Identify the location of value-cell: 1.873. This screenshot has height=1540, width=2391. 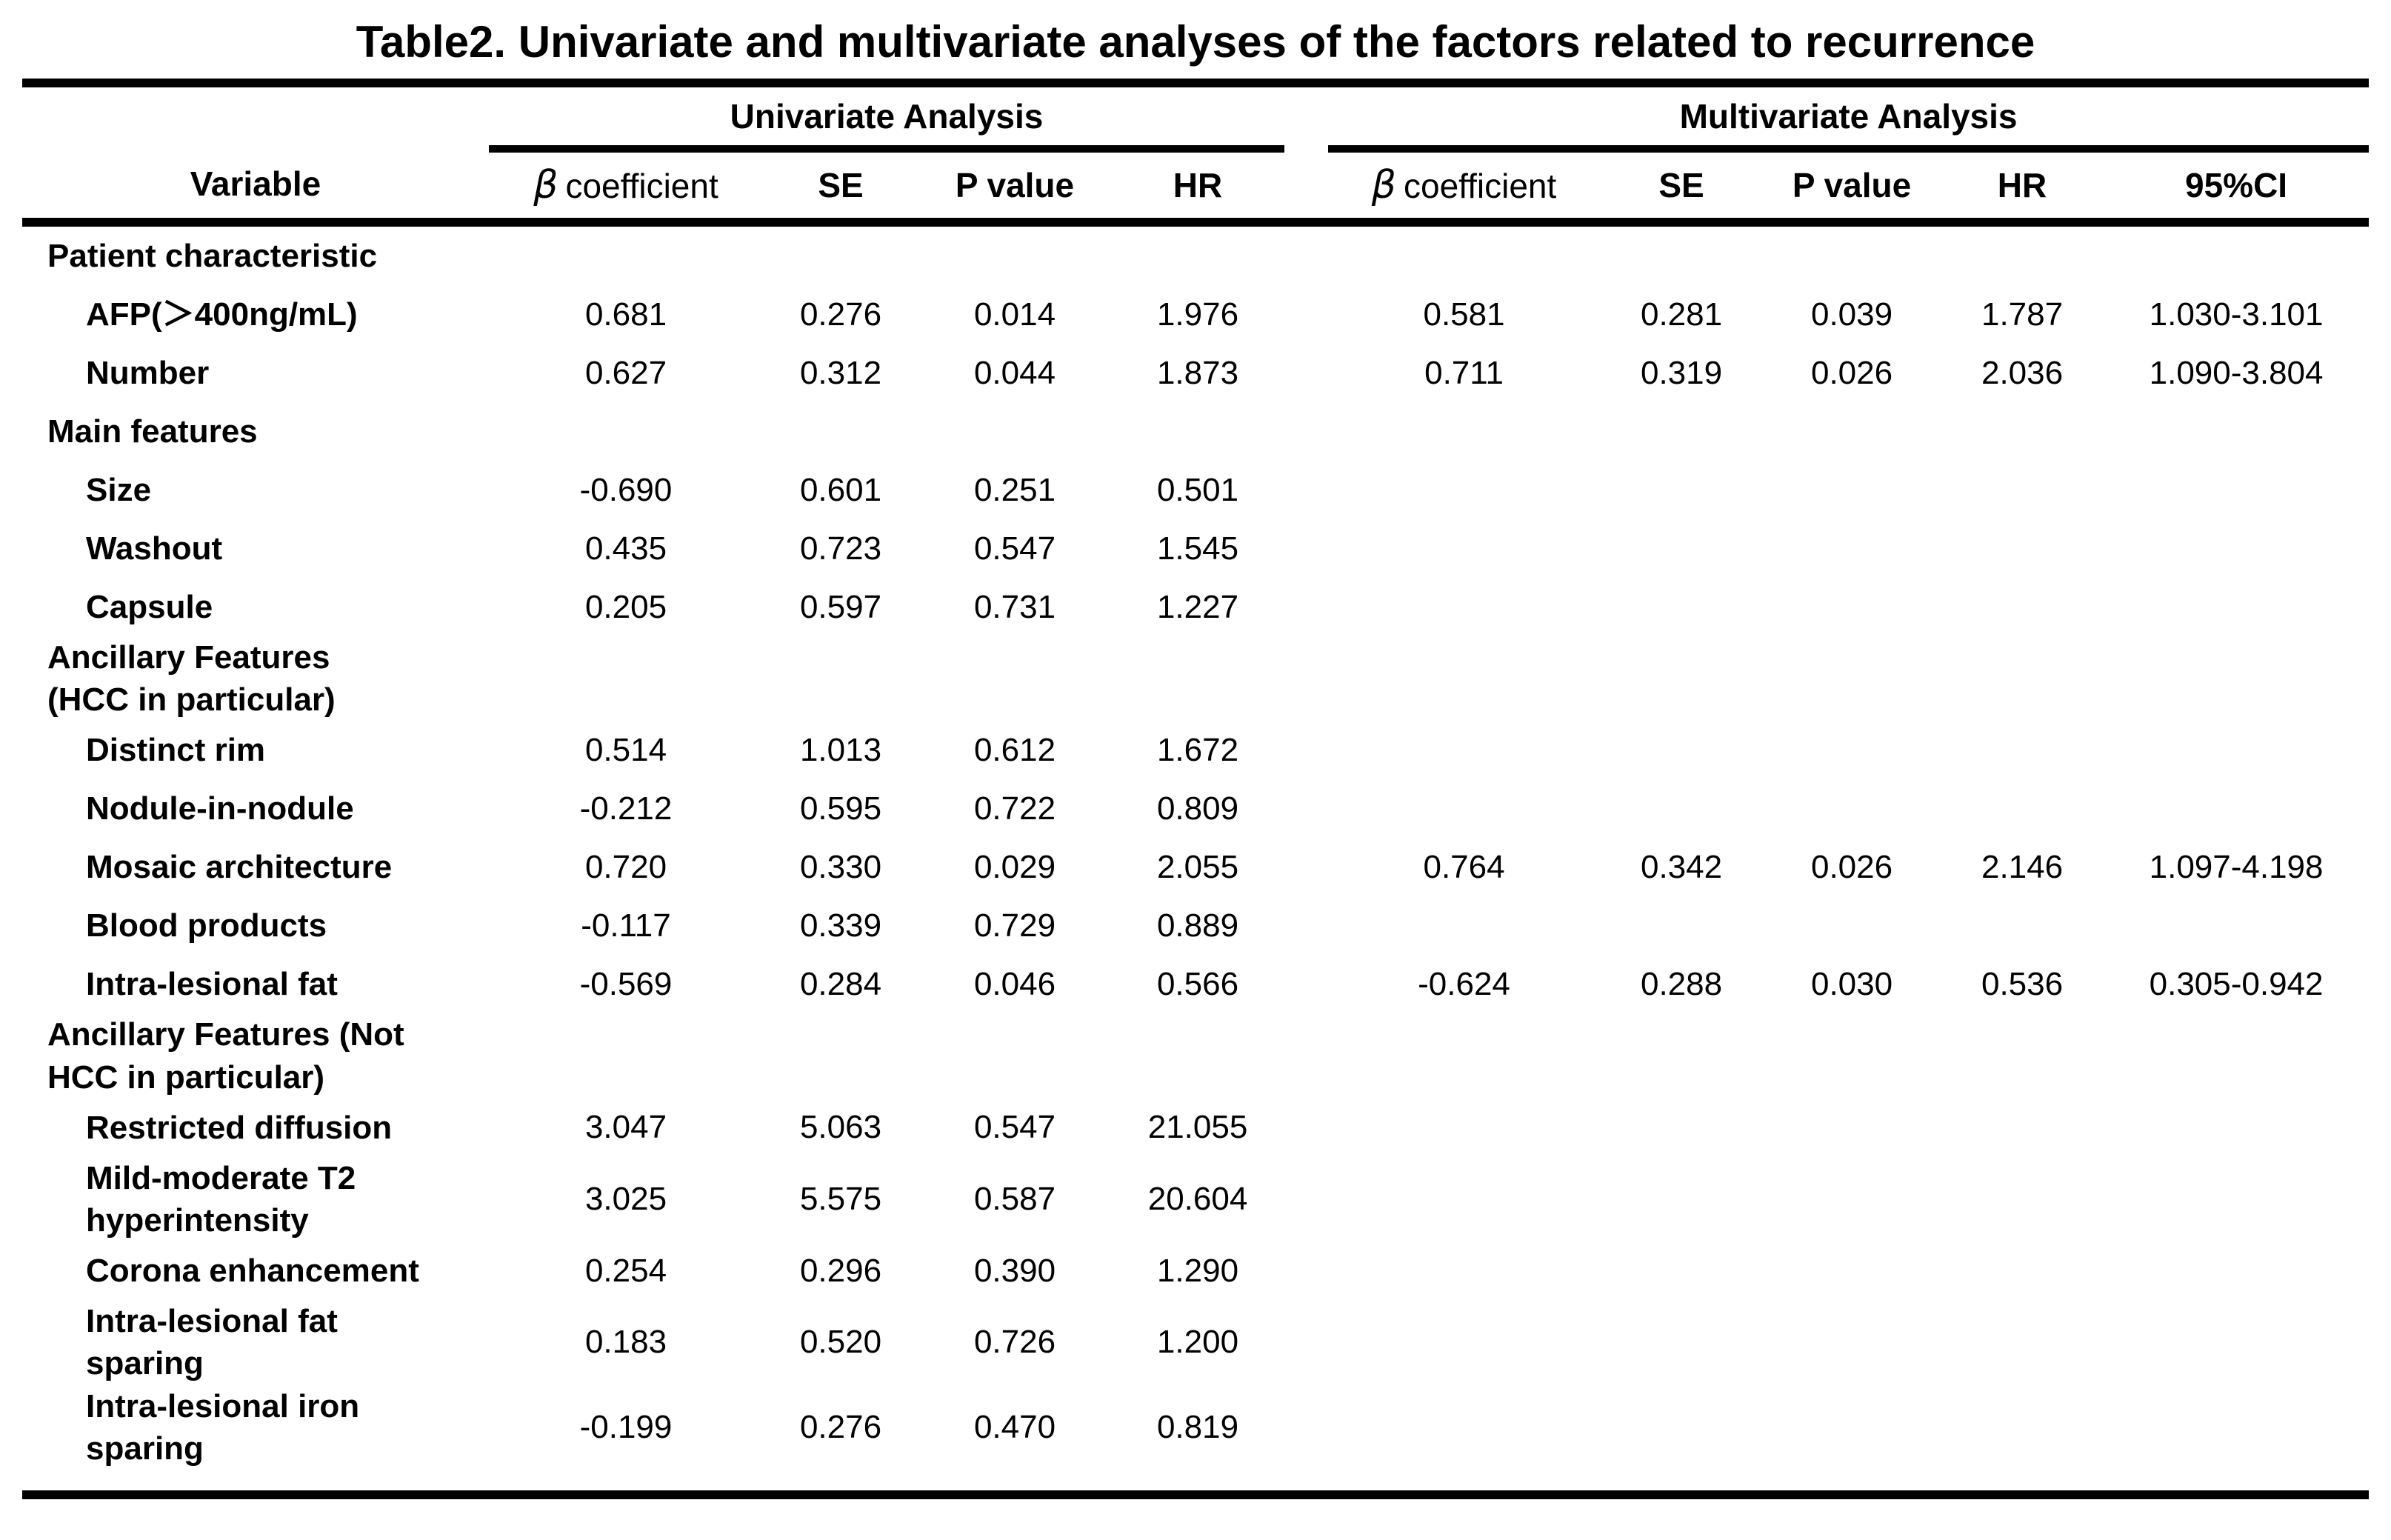
(1197, 372).